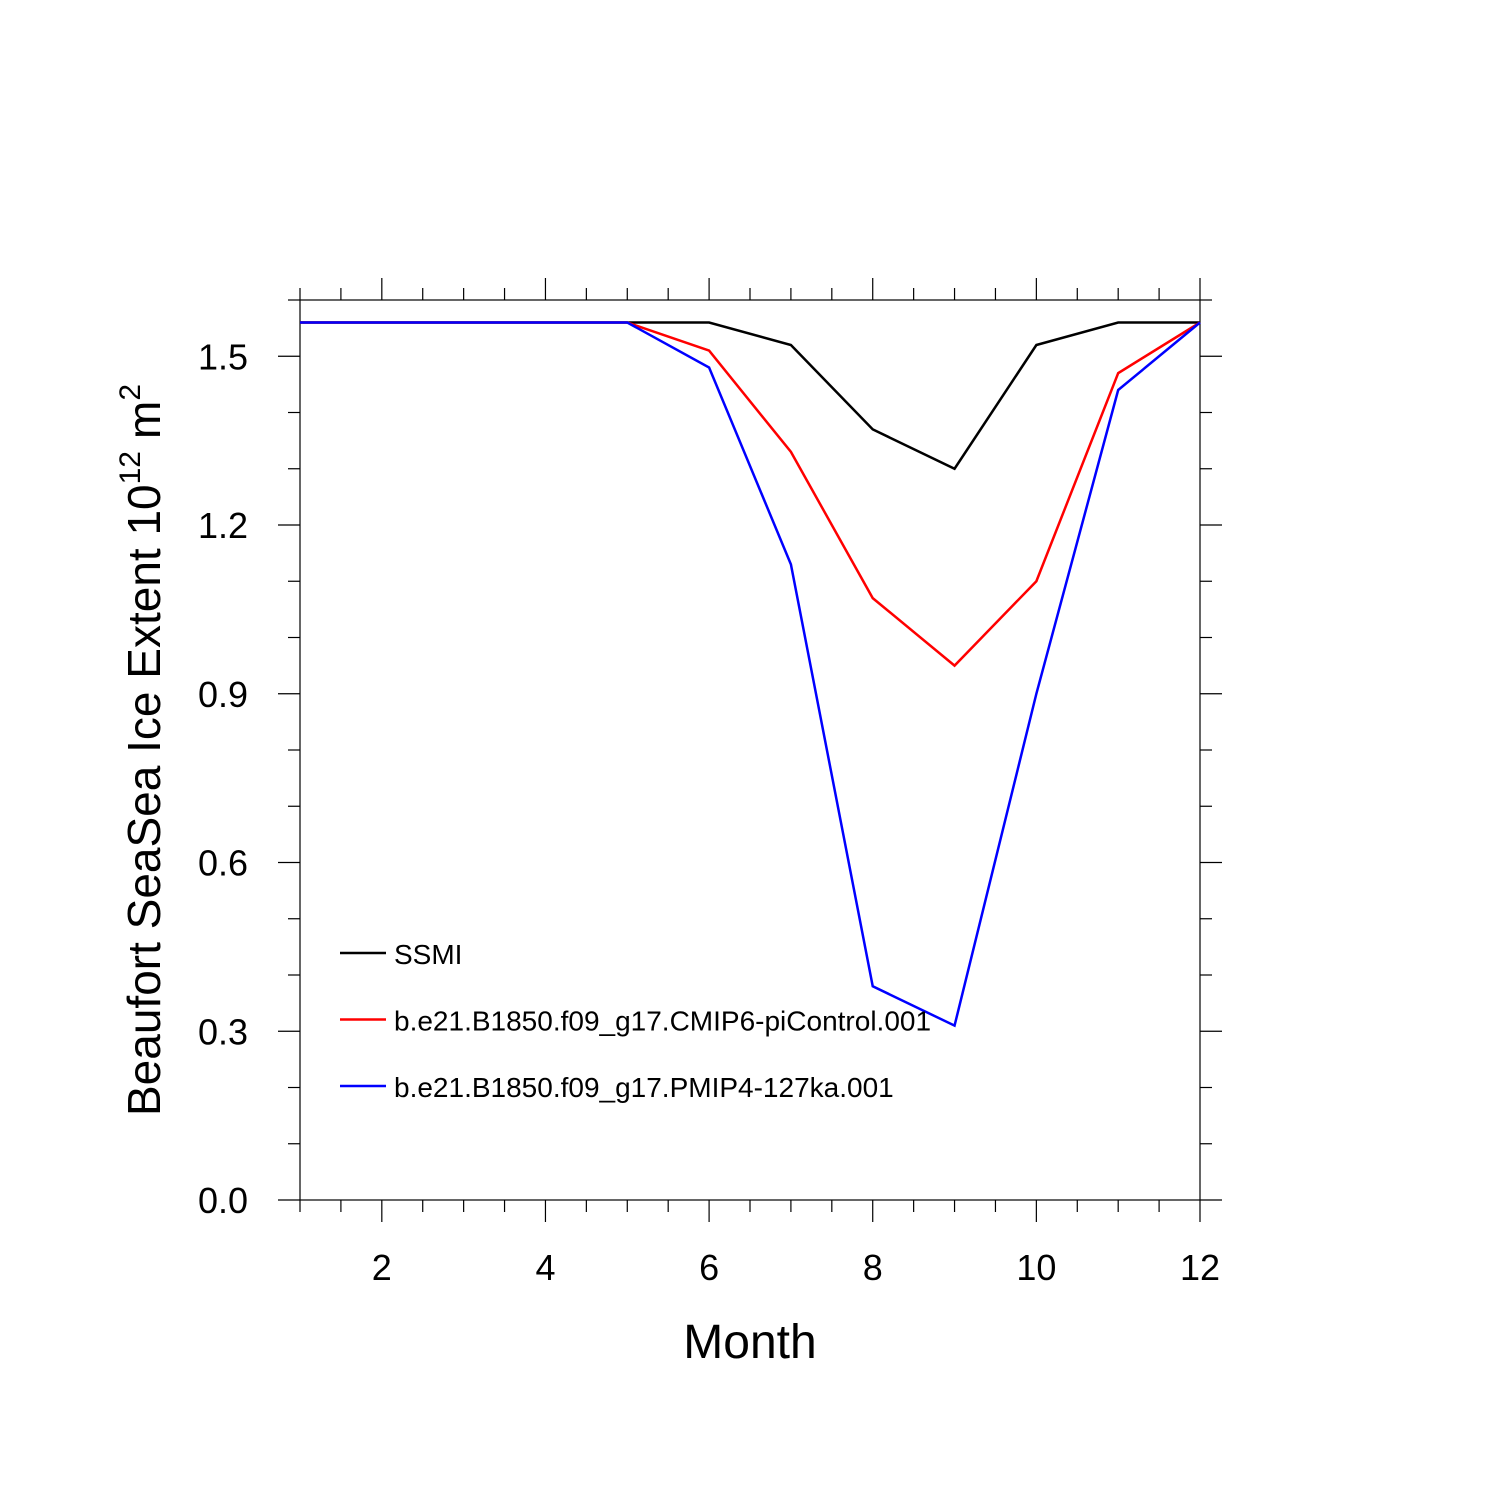  Describe the element at coordinates (382, 1267) in the screenshot. I see `x-tick-label: 2` at that location.